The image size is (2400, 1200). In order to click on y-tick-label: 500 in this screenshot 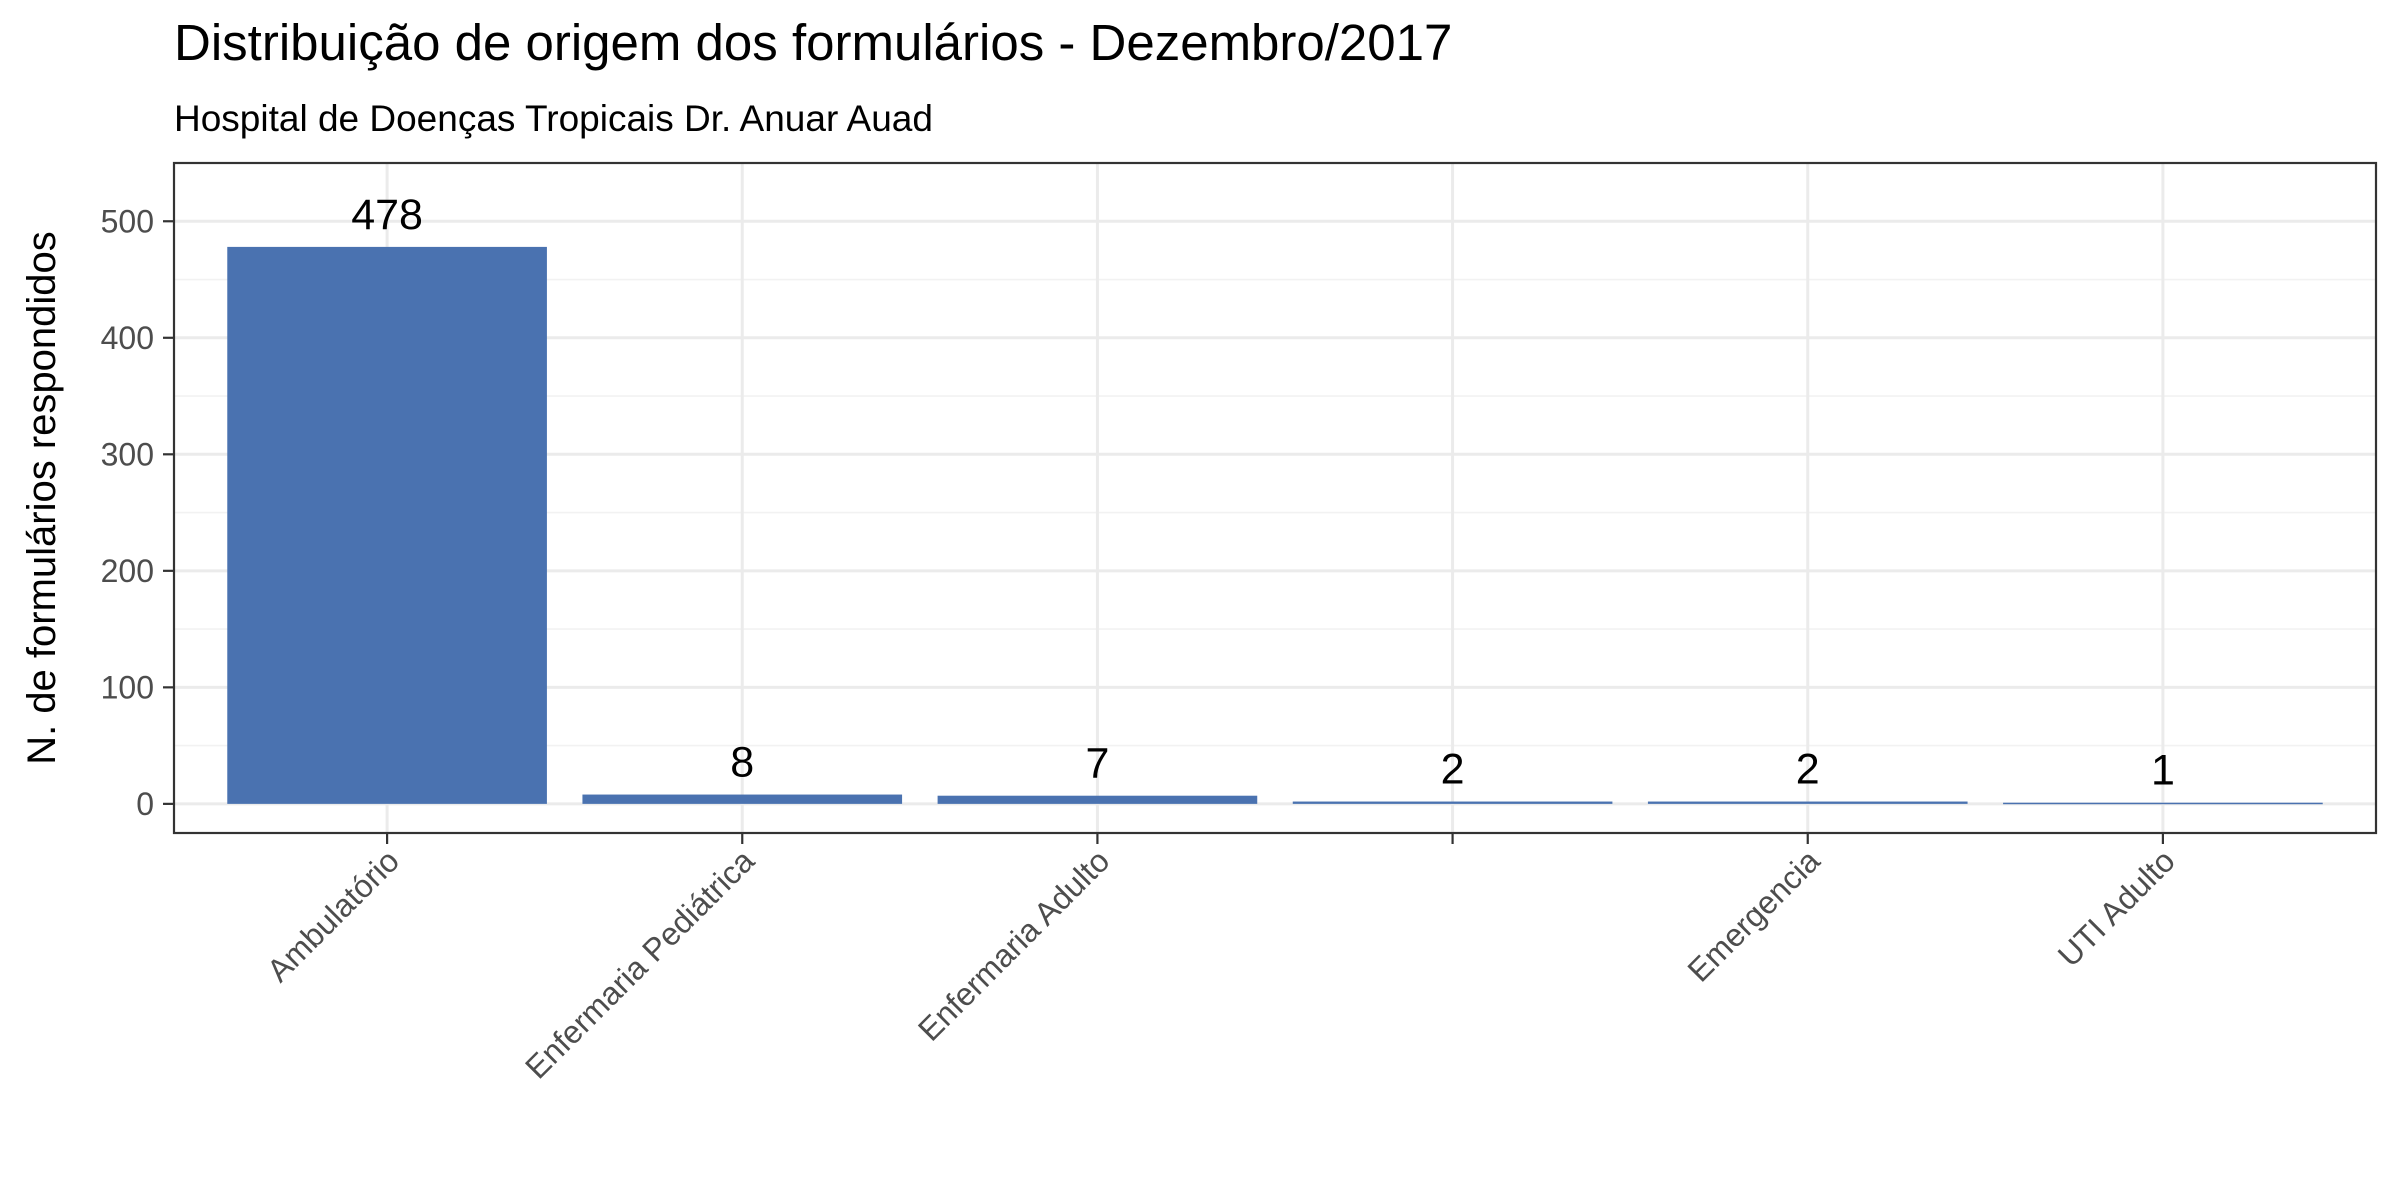, I will do `click(127, 221)`.